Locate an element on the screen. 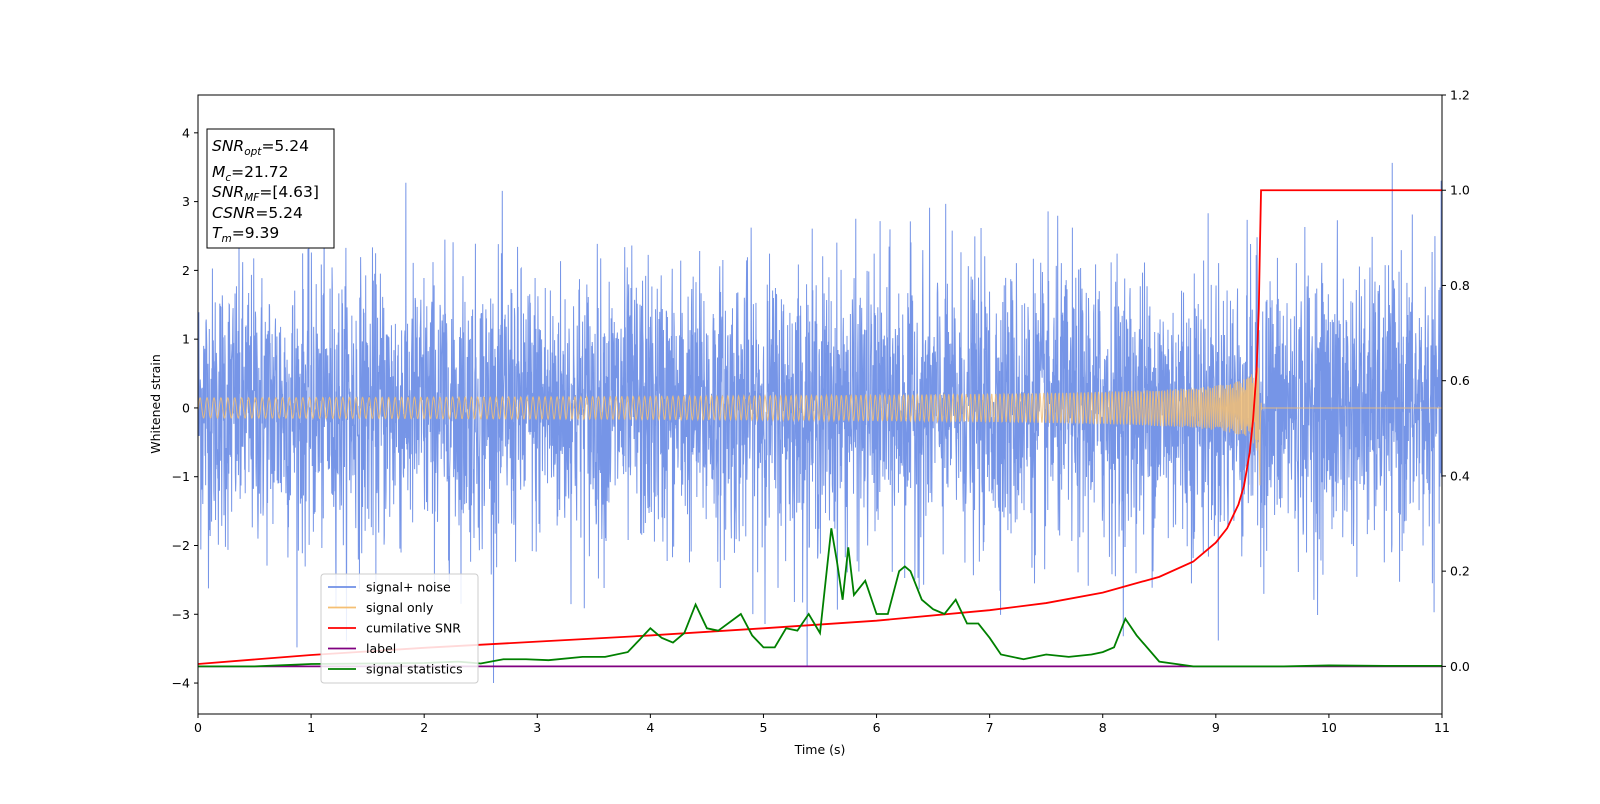 This screenshot has width=1600, height=804. y-tick-label: −4 is located at coordinates (181, 683).